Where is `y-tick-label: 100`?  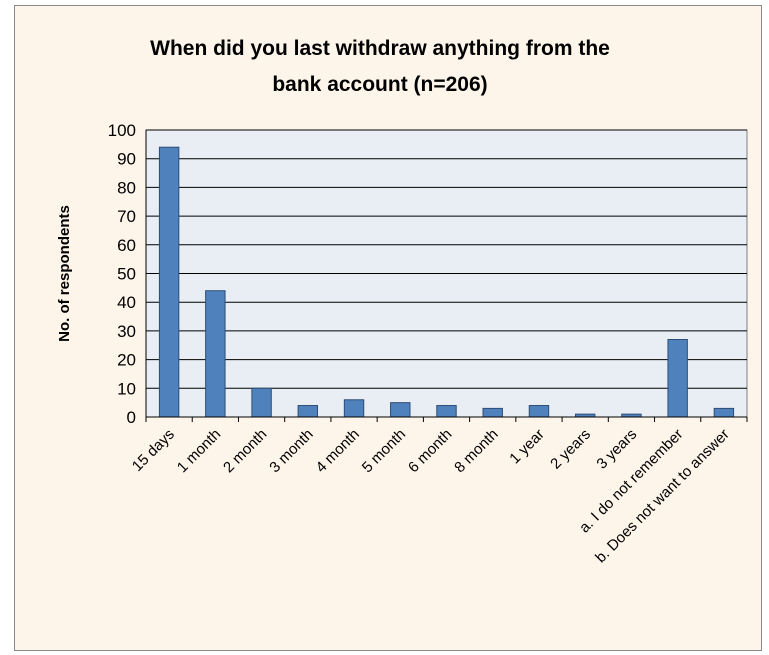 y-tick-label: 100 is located at coordinates (122, 130).